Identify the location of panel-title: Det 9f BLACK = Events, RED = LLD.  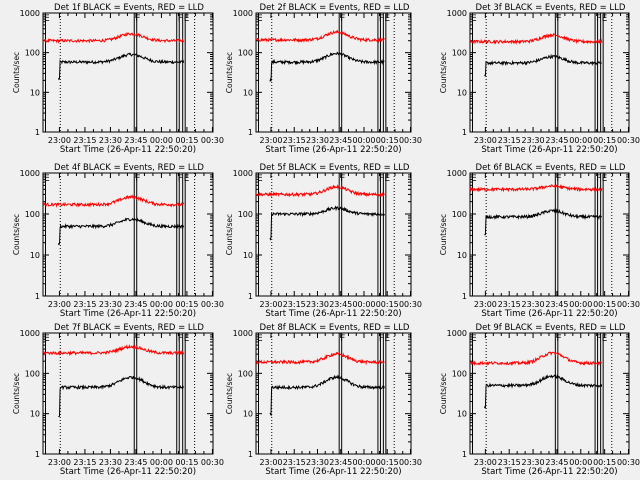
(551, 328).